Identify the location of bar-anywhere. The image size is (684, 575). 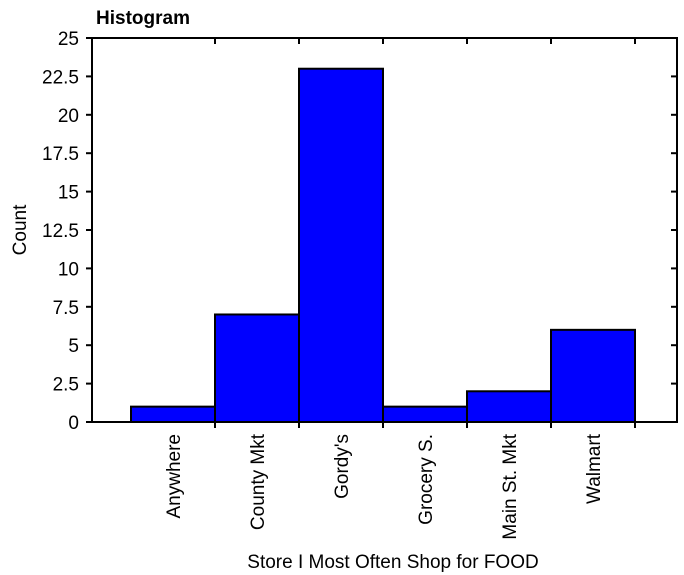
(173, 414).